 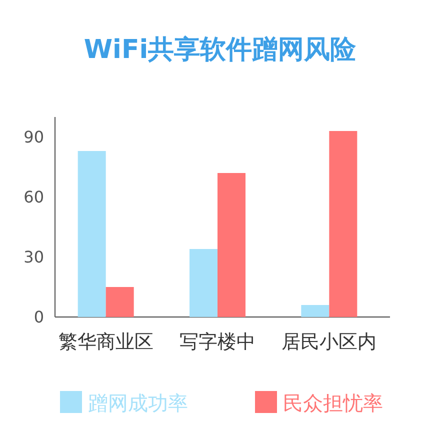 What do you see at coordinates (333, 403) in the screenshot?
I see `legend-label: 民众担忧率` at bounding box center [333, 403].